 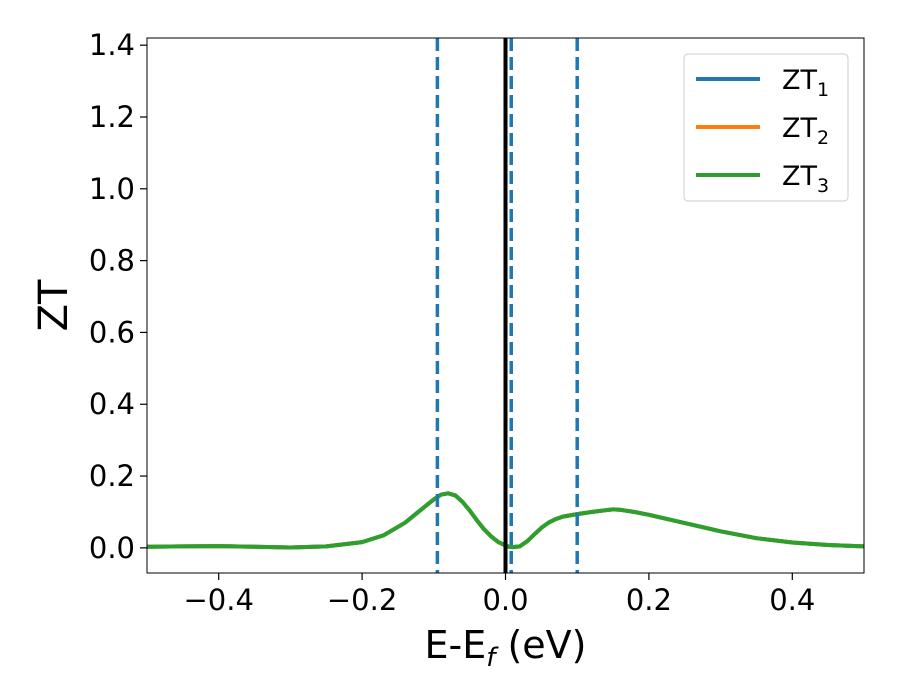 I want to click on x-tick-label: −0.2, so click(x=362, y=600).